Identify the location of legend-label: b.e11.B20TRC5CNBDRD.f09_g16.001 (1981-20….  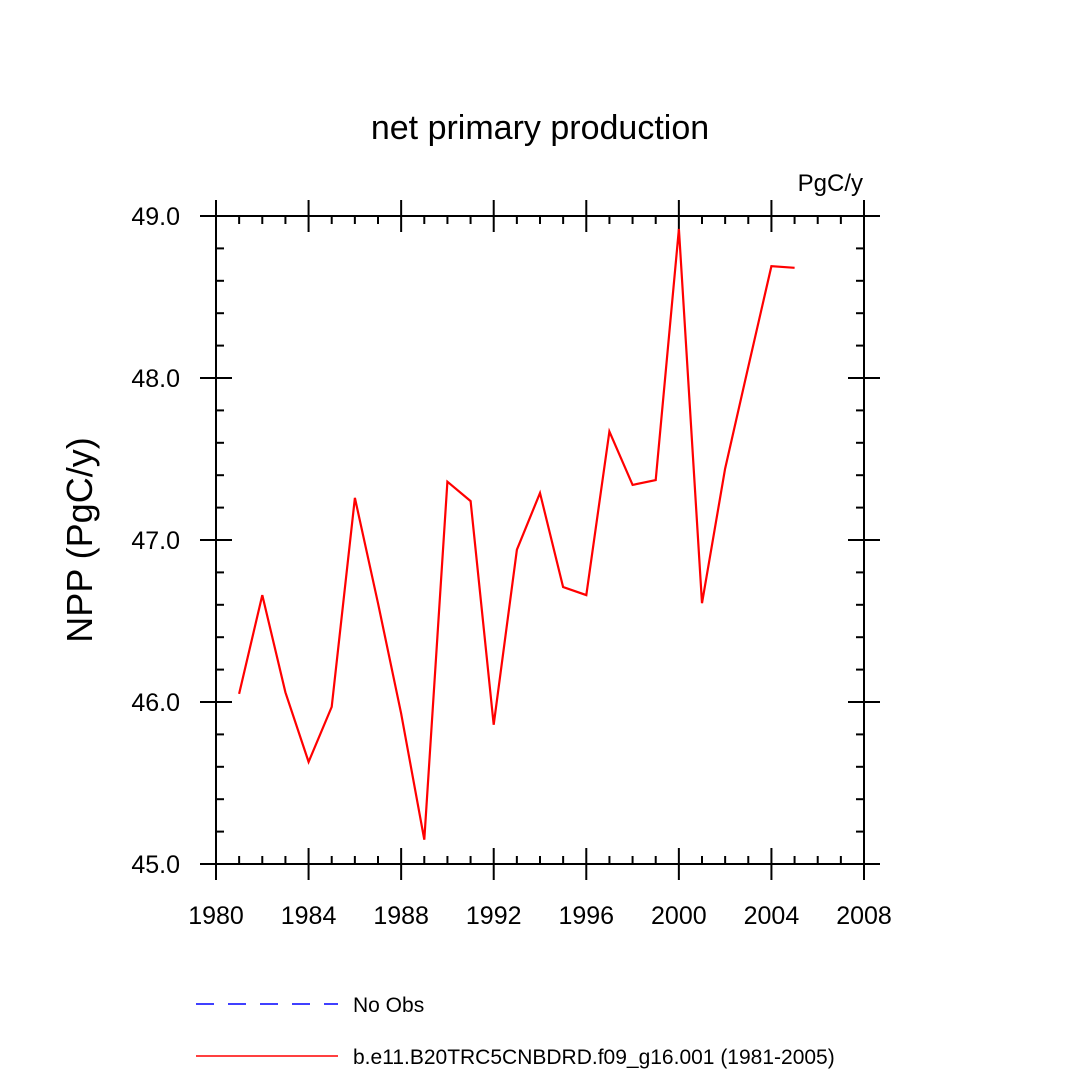
(594, 1057).